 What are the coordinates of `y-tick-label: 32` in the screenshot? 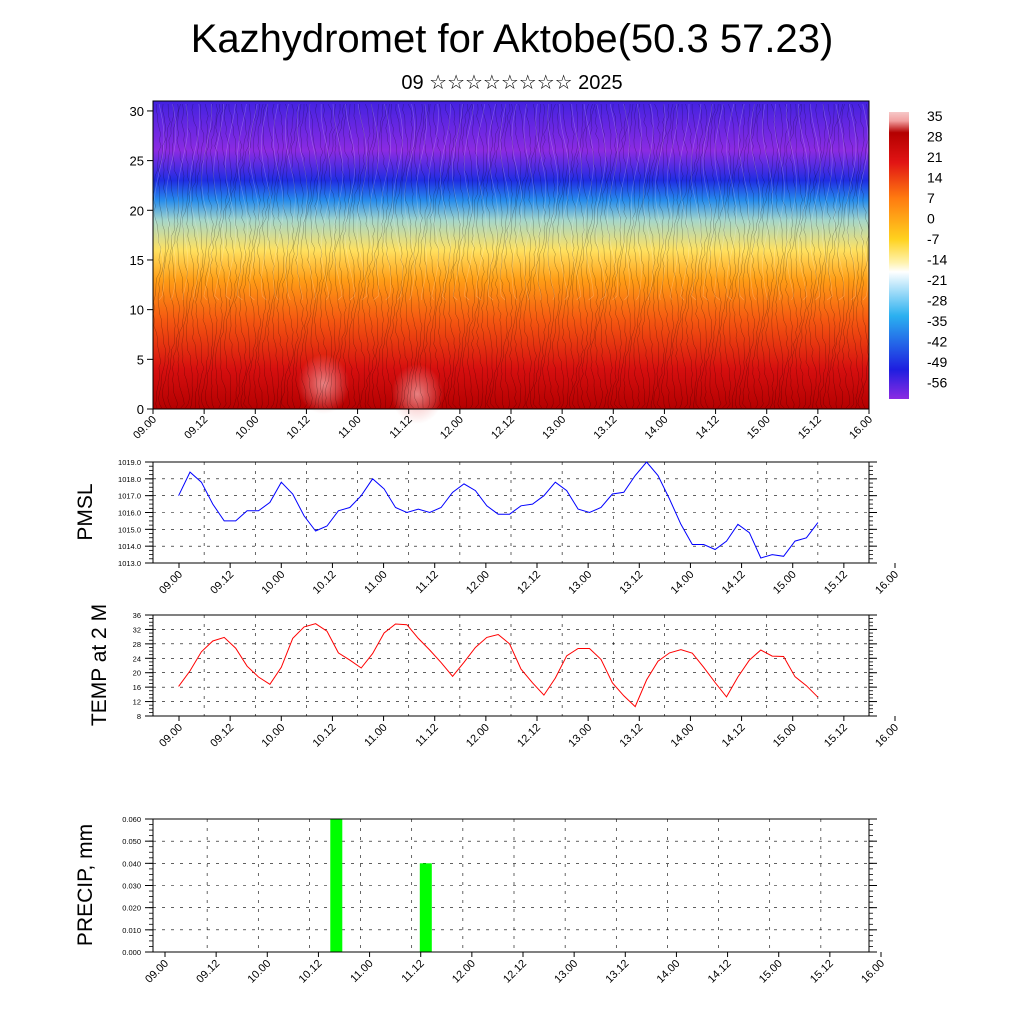 It's located at (137, 629).